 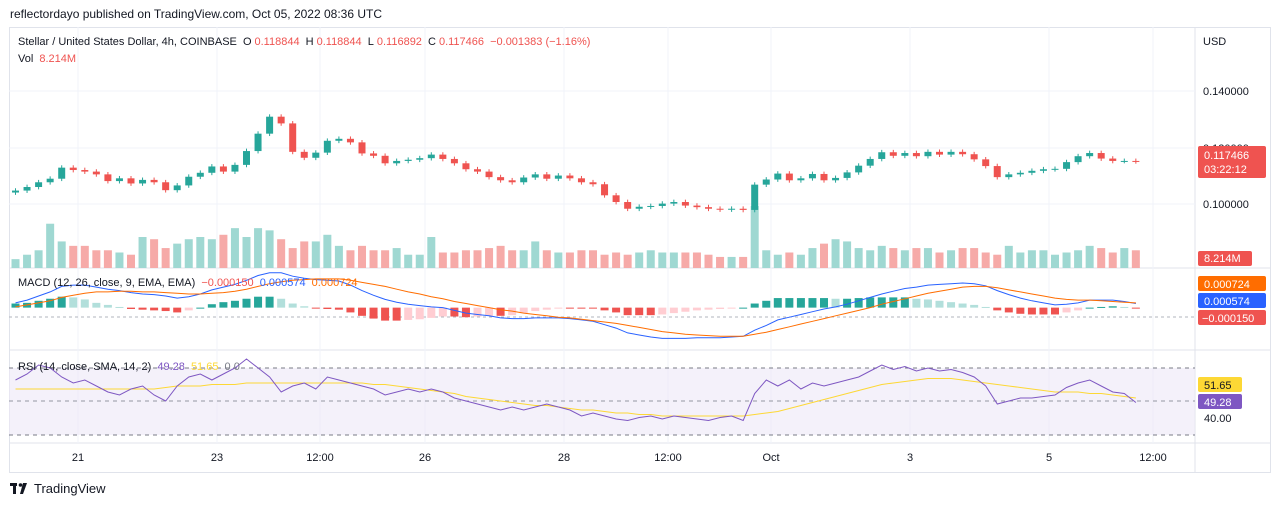 I want to click on close-label: C, so click(x=432, y=42).